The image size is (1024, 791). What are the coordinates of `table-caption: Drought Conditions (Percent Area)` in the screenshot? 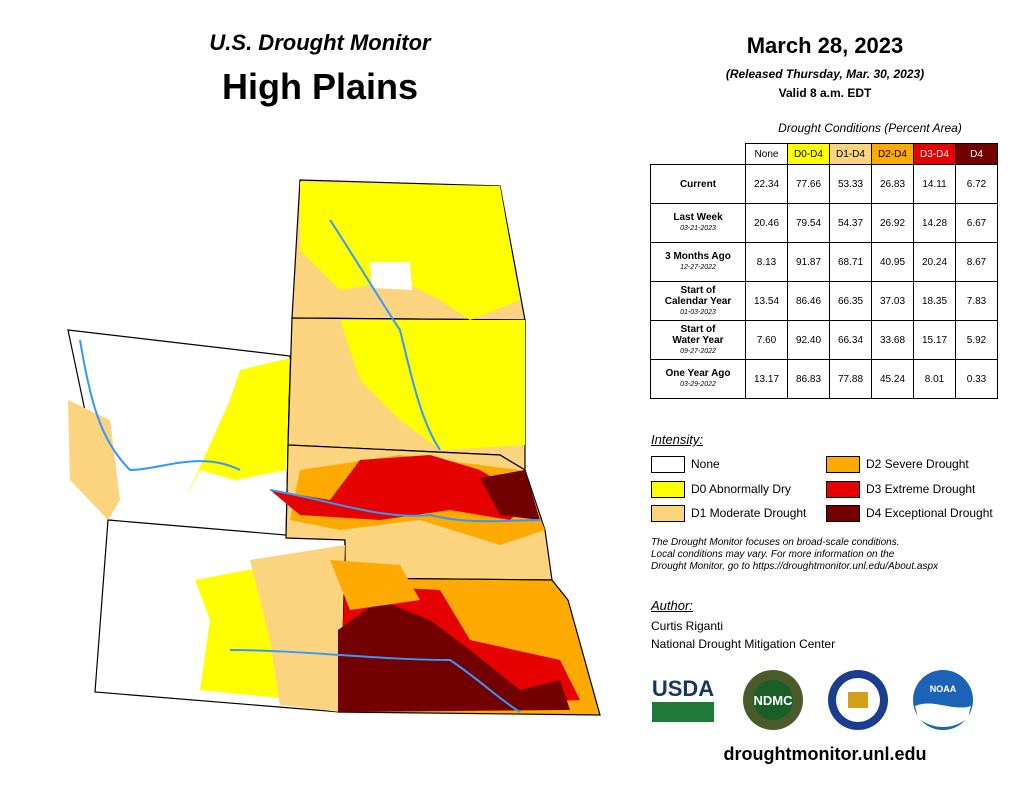 It's located at (870, 128).